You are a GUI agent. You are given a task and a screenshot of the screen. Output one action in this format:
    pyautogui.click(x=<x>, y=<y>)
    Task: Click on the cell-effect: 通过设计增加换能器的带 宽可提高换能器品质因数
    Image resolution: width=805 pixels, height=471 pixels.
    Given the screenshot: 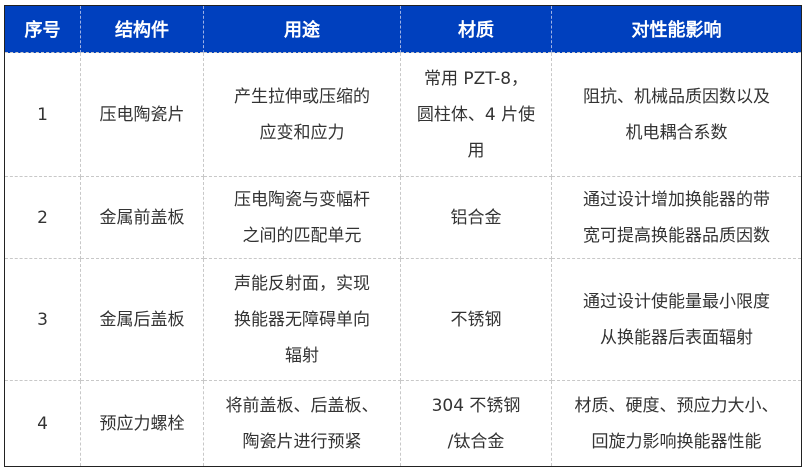 What is the action you would take?
    pyautogui.click(x=676, y=217)
    